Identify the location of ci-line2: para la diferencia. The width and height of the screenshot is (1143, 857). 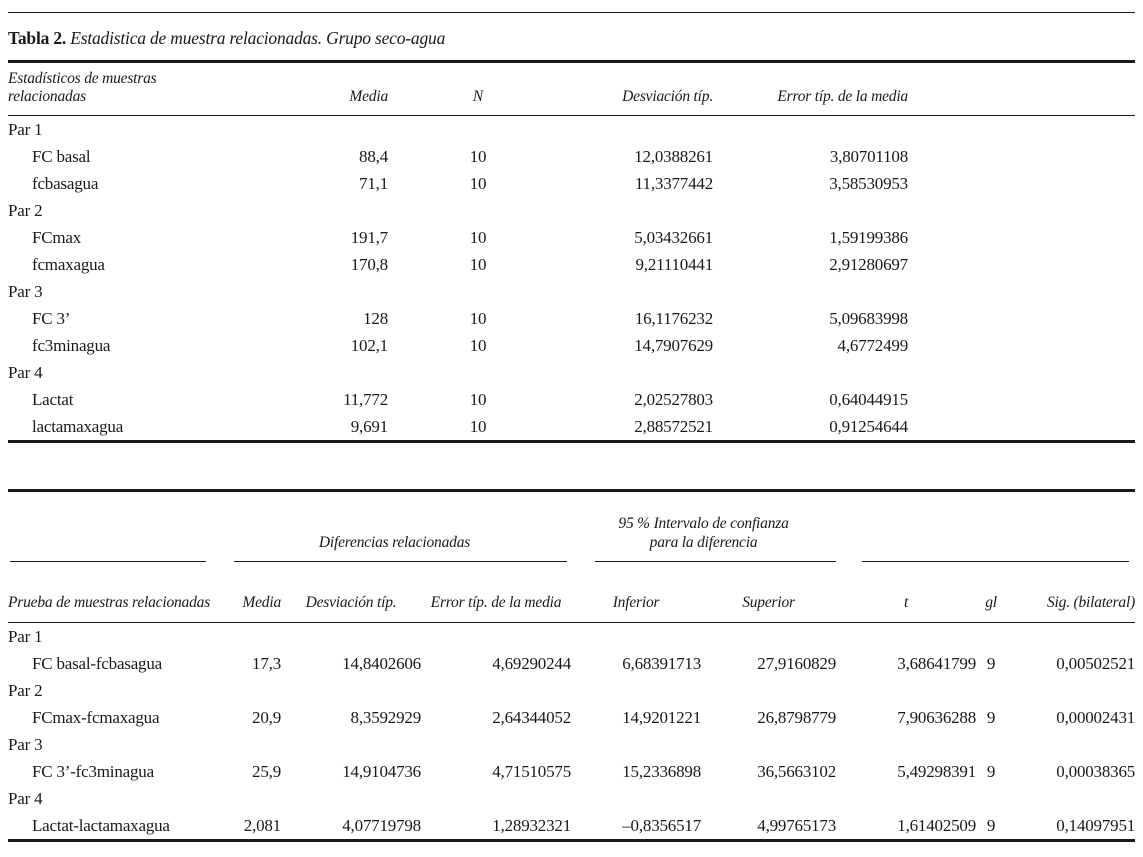
(703, 542).